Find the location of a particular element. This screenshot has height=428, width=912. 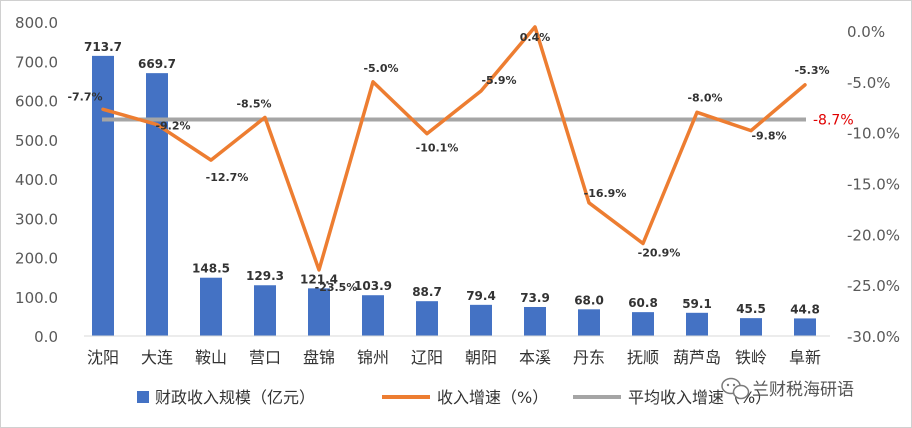

bar-label-6: 103.9 is located at coordinates (373, 286).